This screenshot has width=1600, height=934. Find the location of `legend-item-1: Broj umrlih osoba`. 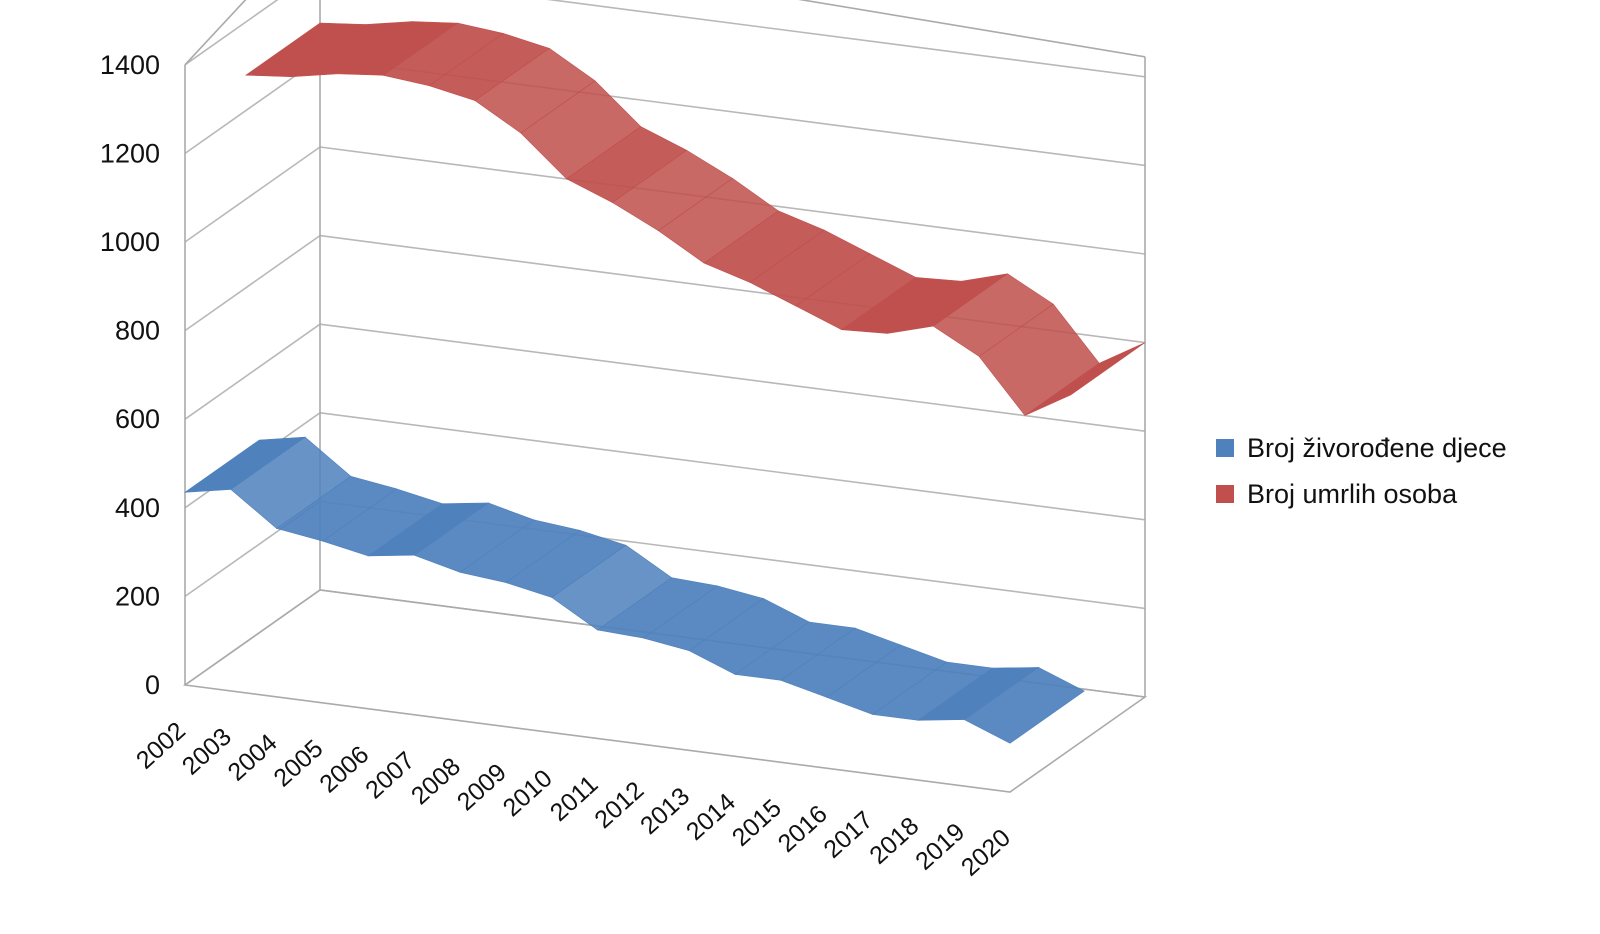

legend-item-1: Broj umrlih osoba is located at coordinates (1361, 494).